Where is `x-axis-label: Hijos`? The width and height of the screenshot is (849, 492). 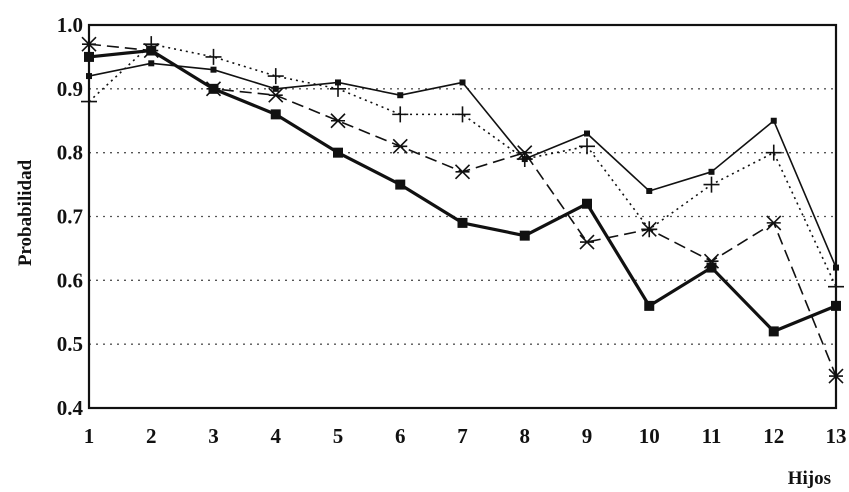
x-axis-label: Hijos is located at coordinates (809, 478).